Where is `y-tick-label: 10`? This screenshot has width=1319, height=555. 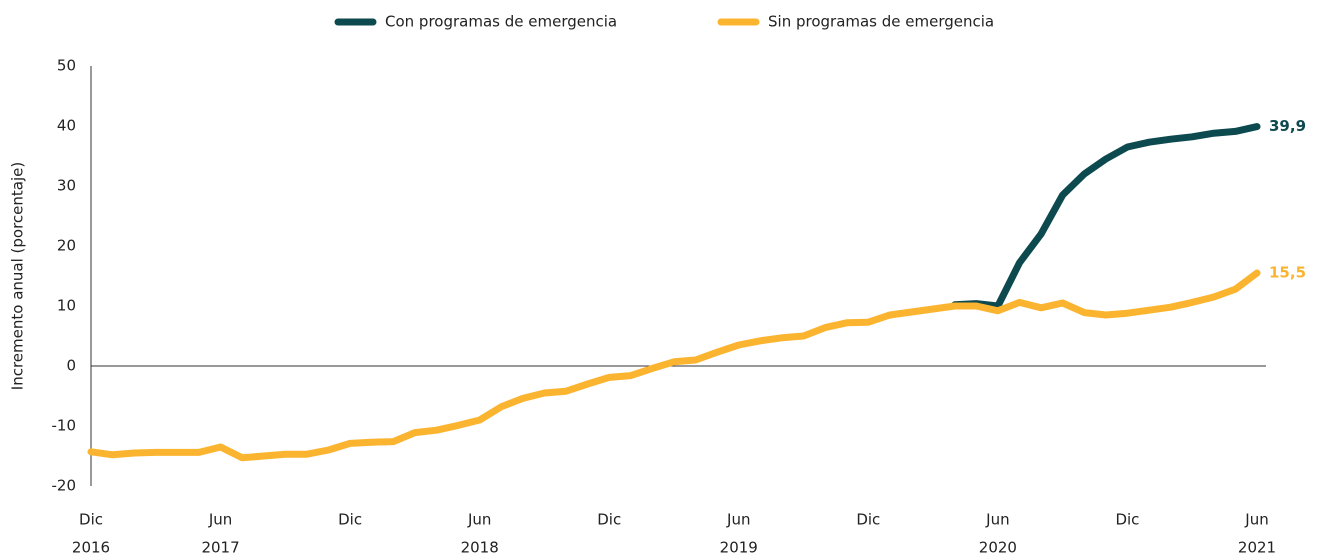
y-tick-label: 10 is located at coordinates (66, 306).